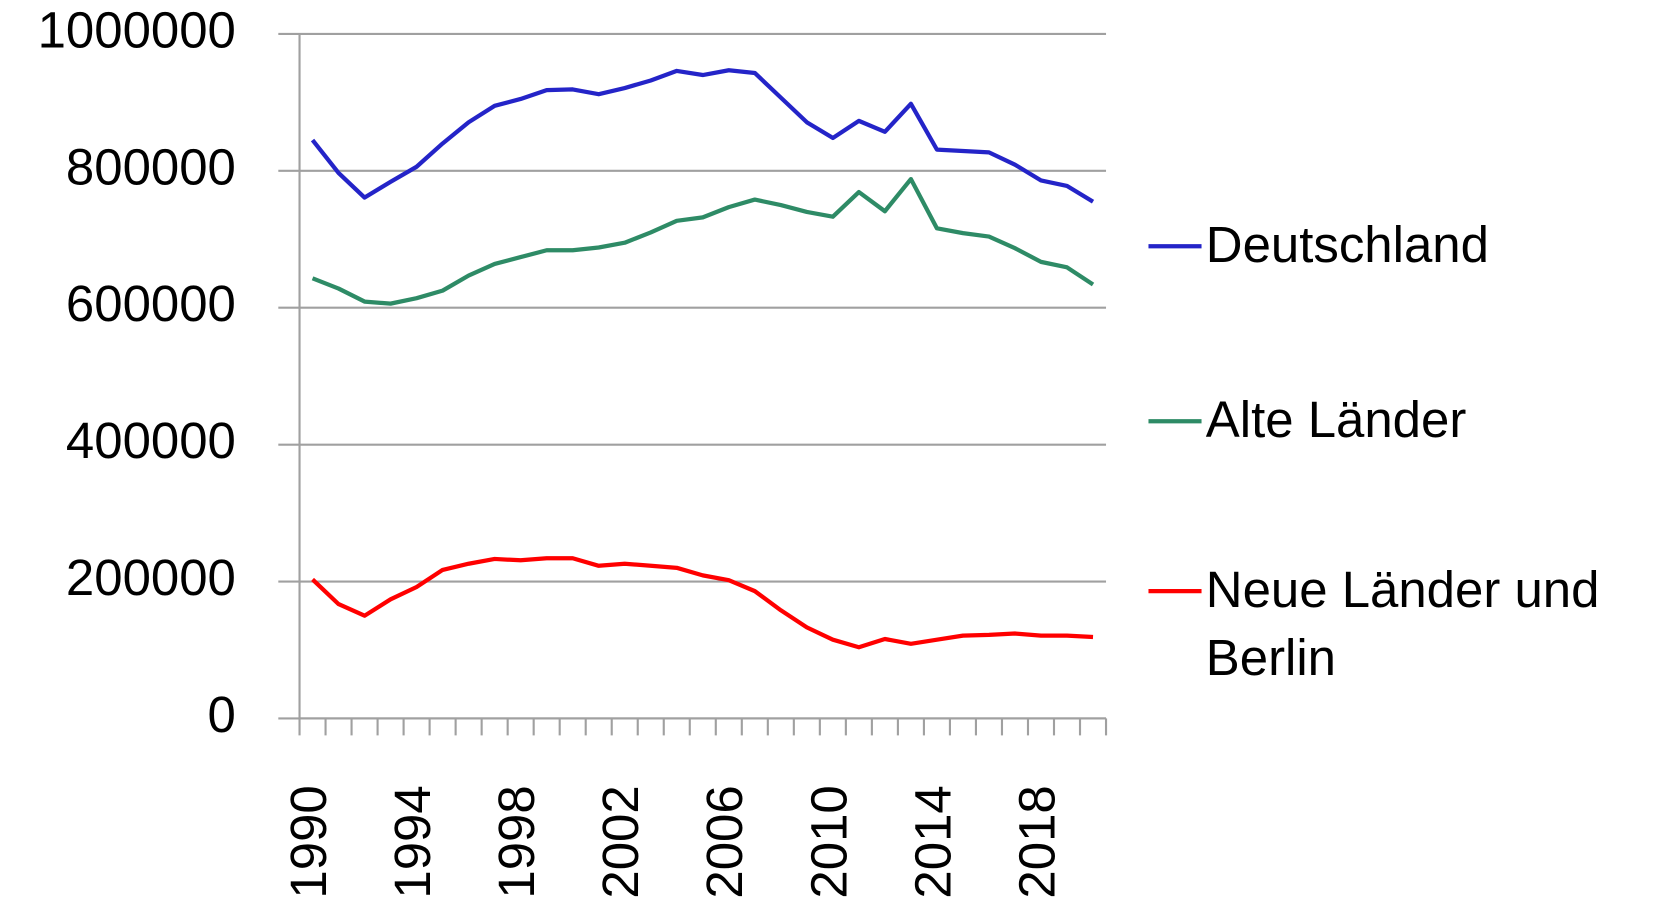 The width and height of the screenshot is (1656, 902). Describe the element at coordinates (151, 440) in the screenshot. I see `y-tick-label: 400000` at that location.